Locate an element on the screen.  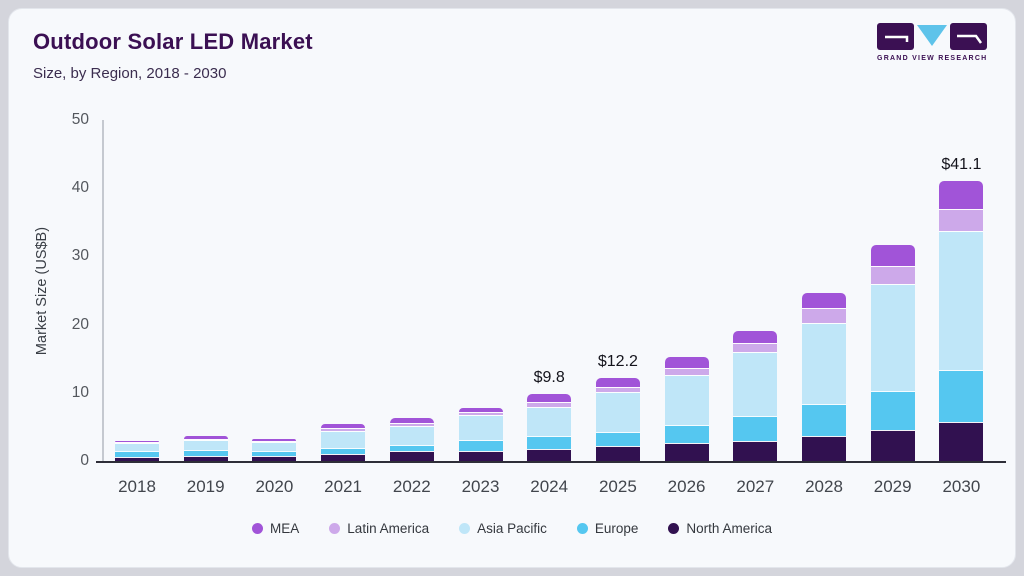
bar-segment-europe-2022 is located at coordinates (411, 448).